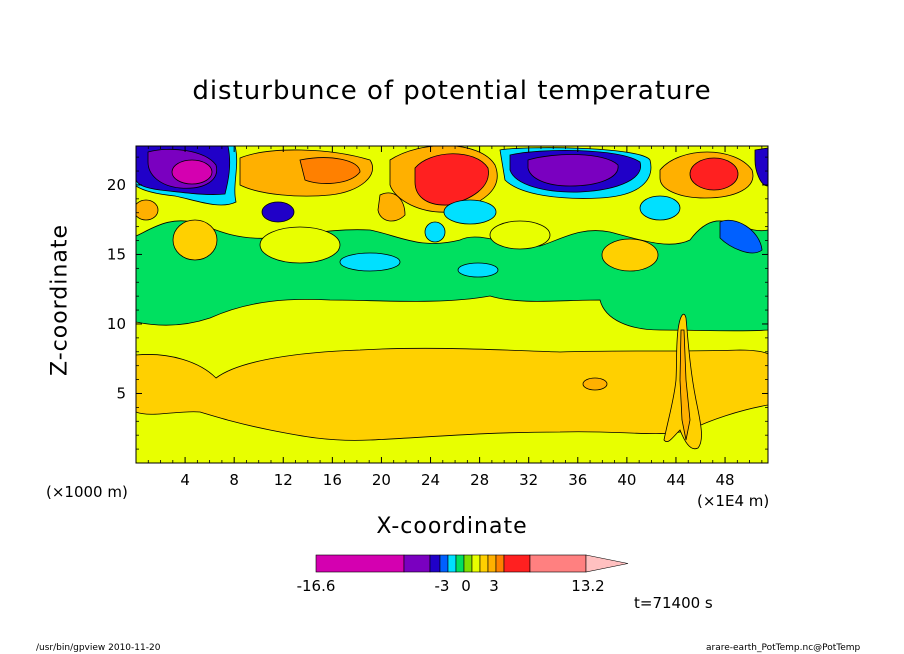  I want to click on x-tick-label: 32, so click(528, 480).